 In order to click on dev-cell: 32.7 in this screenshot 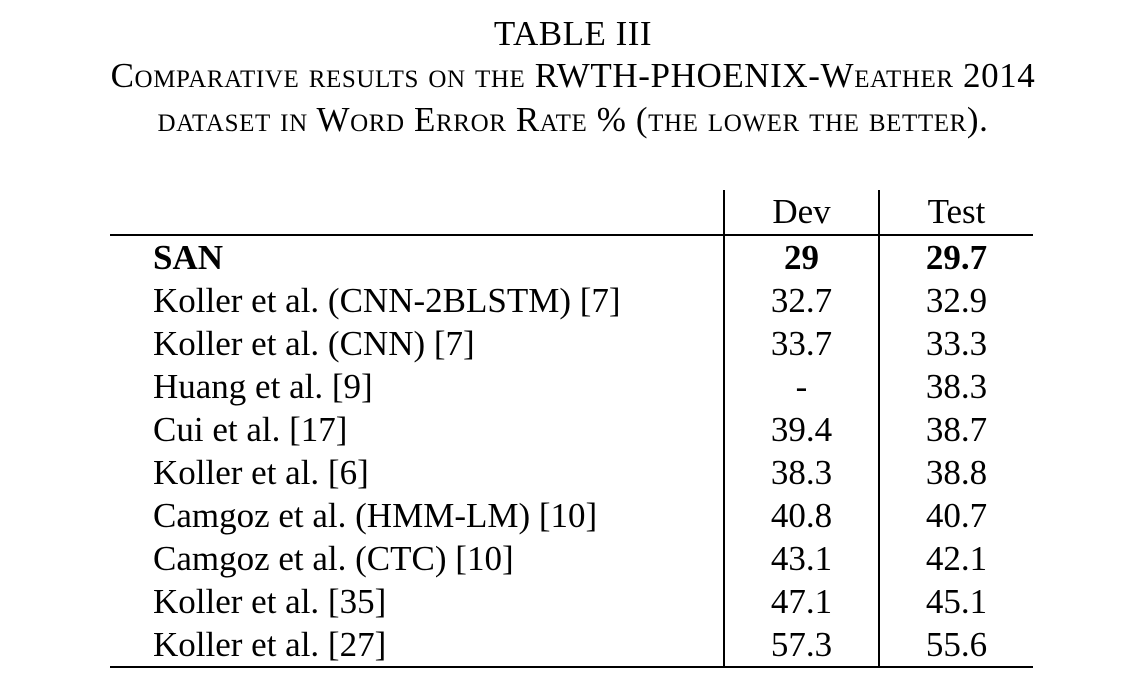, I will do `click(801, 300)`.